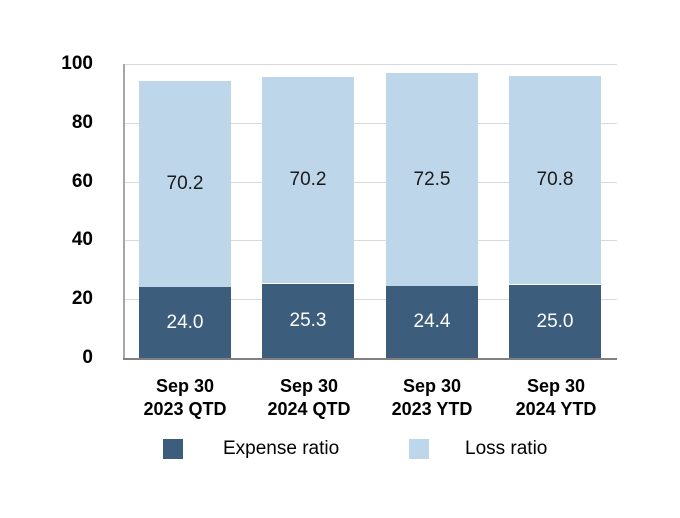 This screenshot has height=518, width=680. What do you see at coordinates (309, 409) in the screenshot?
I see `x-axis-category-line: 2024 QTD` at bounding box center [309, 409].